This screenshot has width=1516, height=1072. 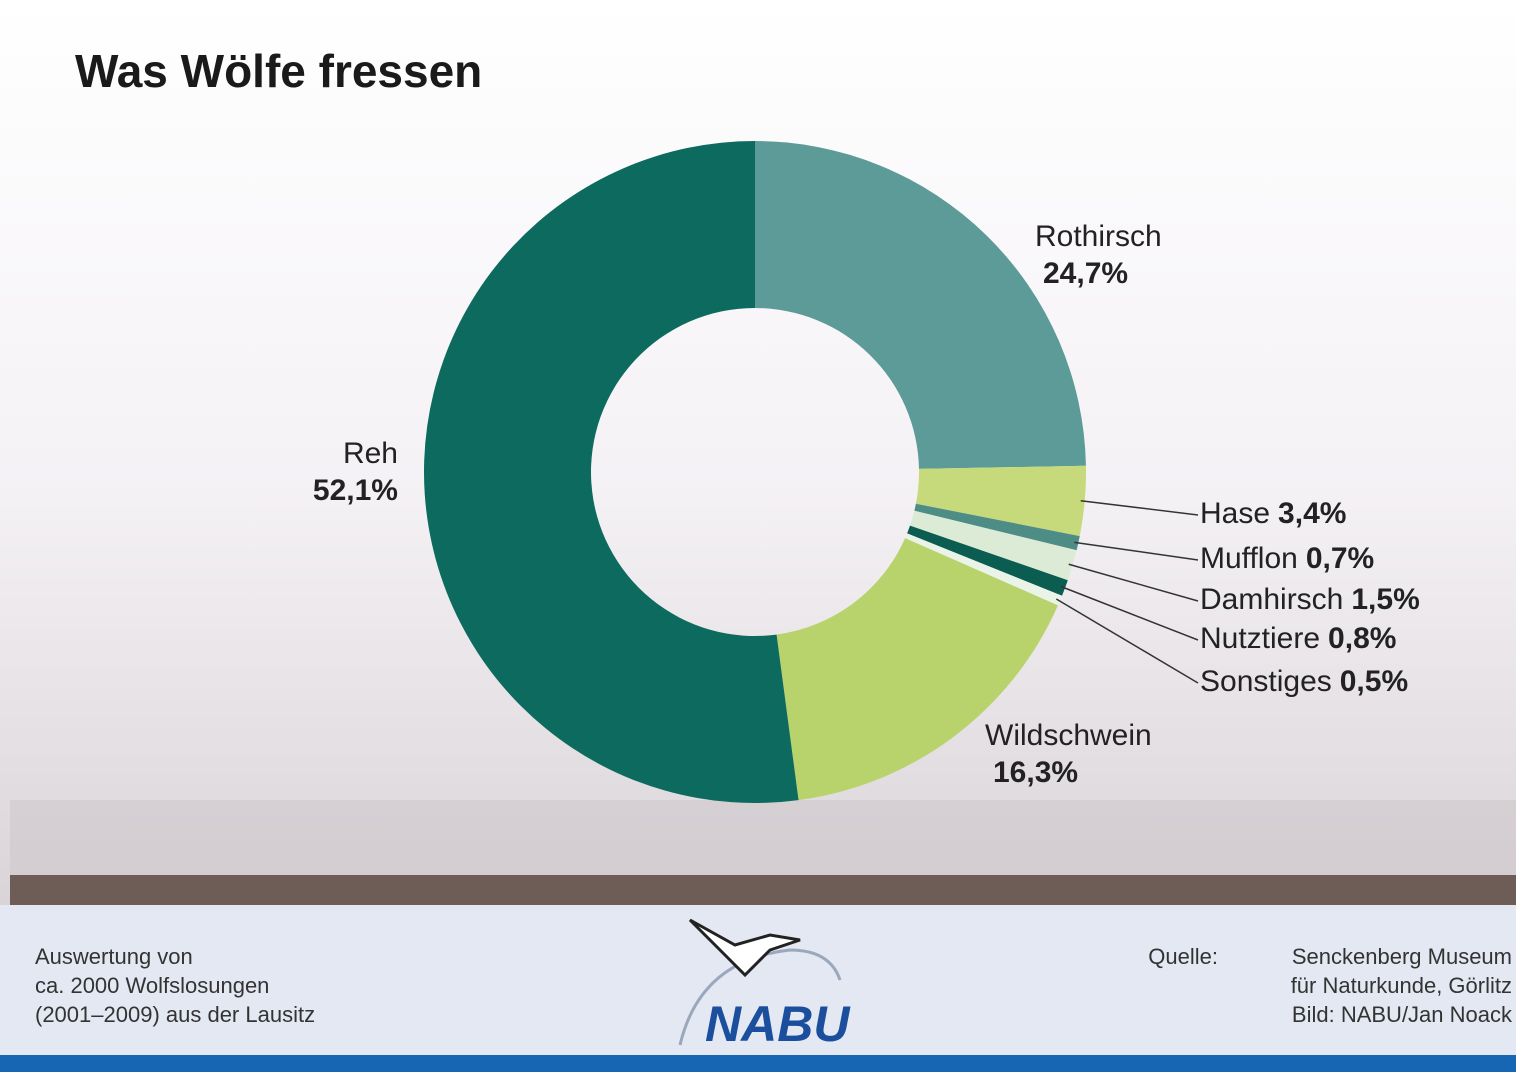 What do you see at coordinates (1271, 599) in the screenshot?
I see `slice-name: Damhirsch` at bounding box center [1271, 599].